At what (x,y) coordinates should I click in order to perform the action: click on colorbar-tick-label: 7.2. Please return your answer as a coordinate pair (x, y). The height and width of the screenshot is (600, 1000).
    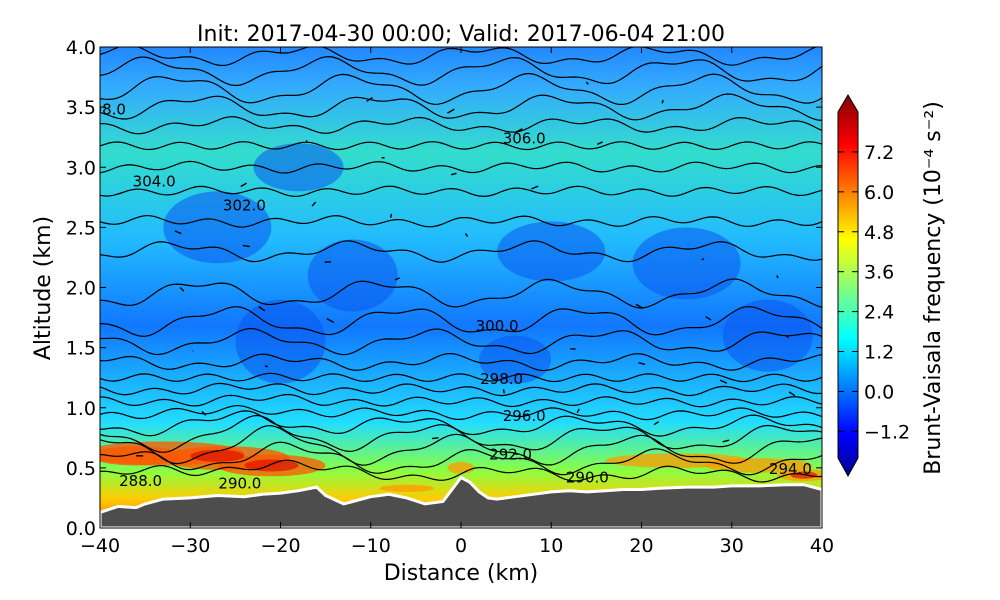
    Looking at the image, I should click on (879, 153).